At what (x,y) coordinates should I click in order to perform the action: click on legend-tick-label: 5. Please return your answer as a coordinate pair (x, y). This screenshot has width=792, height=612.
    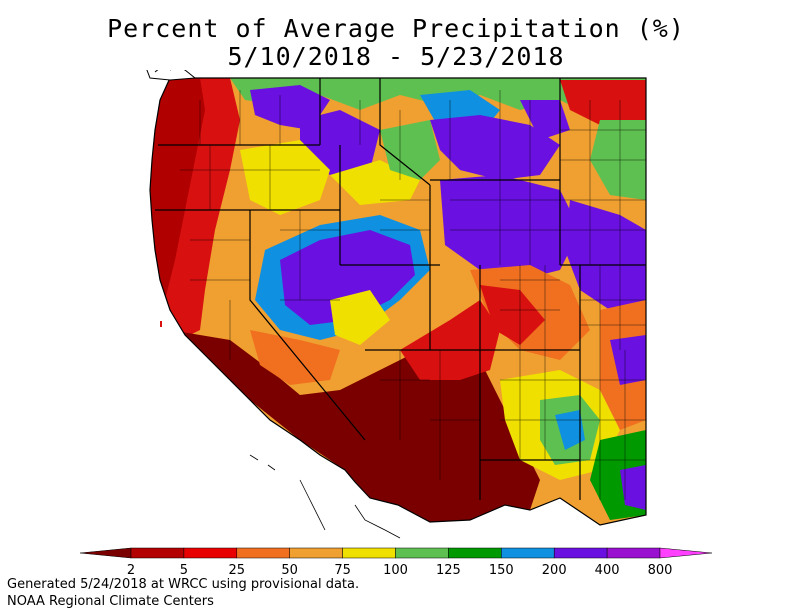
    Looking at the image, I should click on (184, 570).